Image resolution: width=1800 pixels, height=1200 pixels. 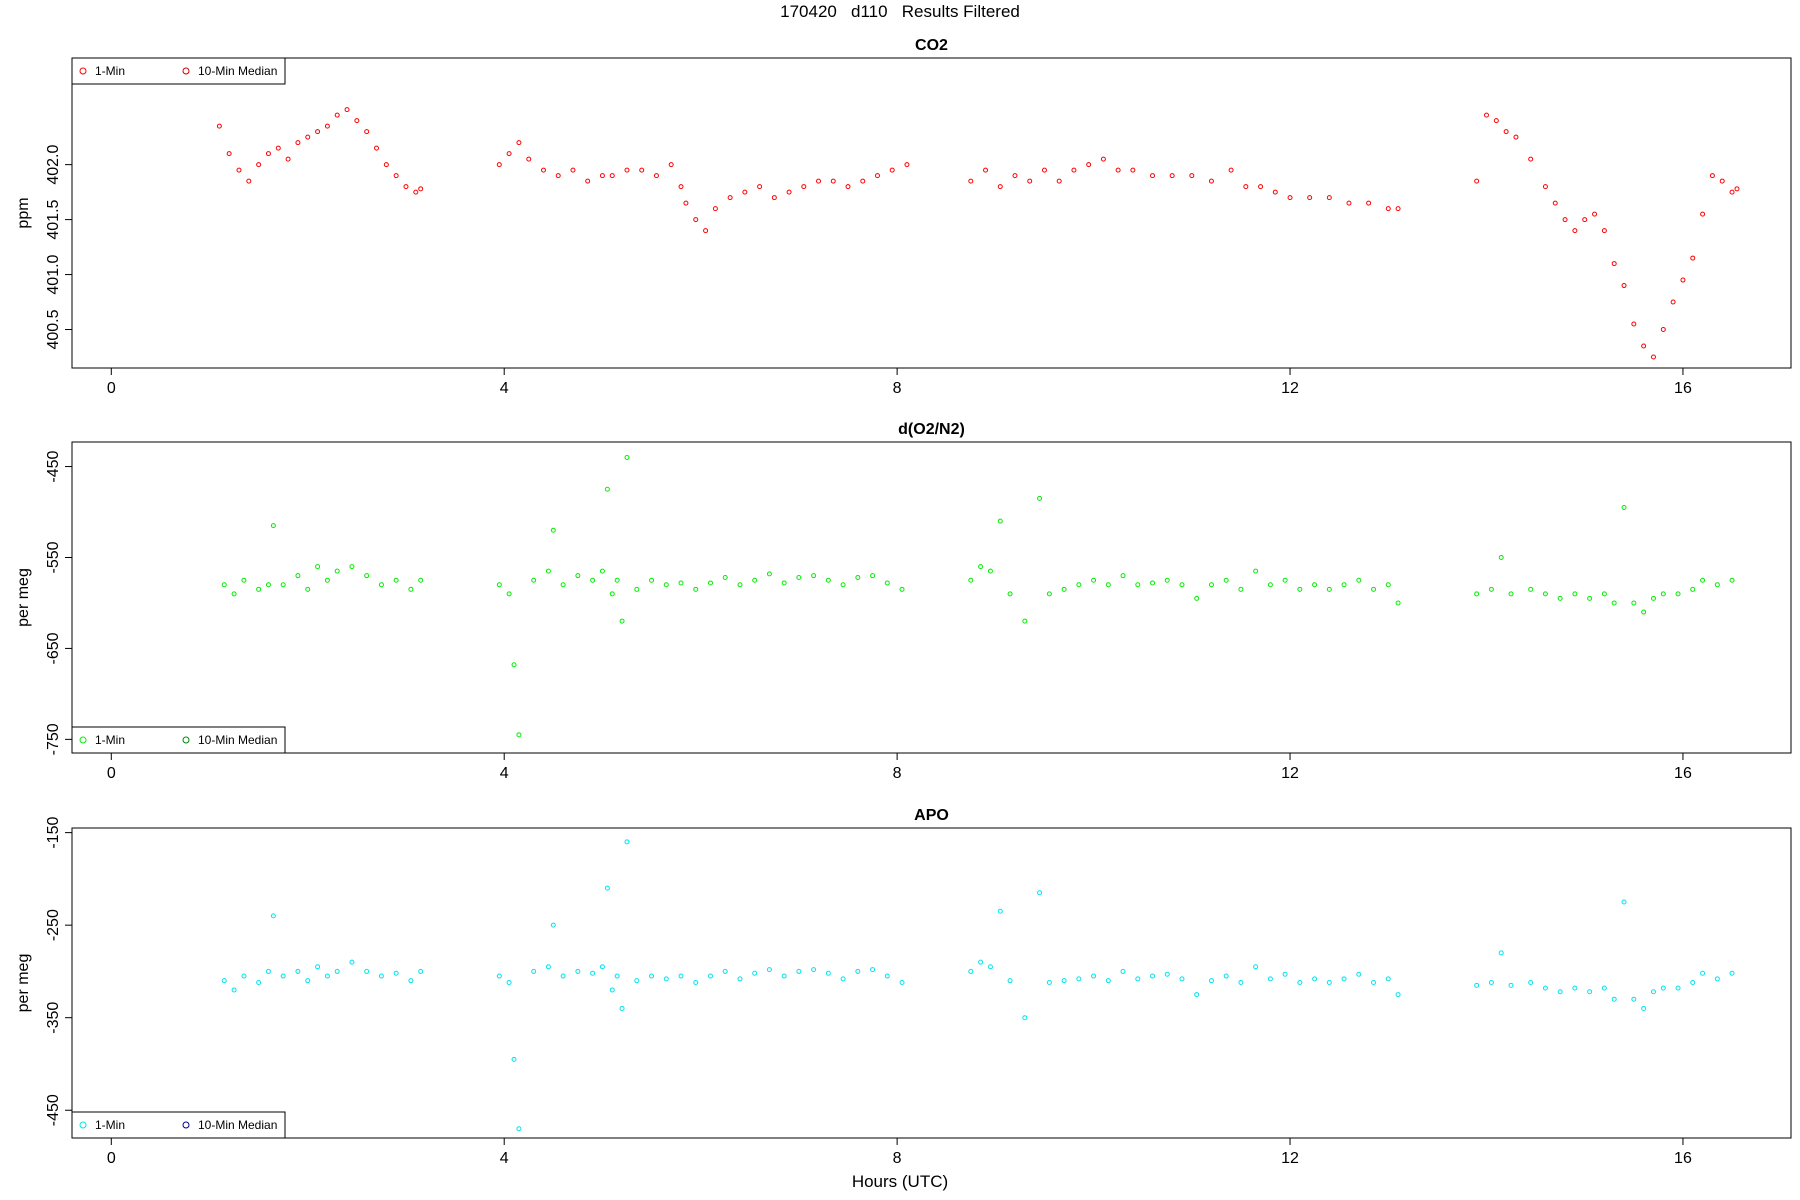 I want to click on y-axis-label: per meg, so click(x=23, y=597).